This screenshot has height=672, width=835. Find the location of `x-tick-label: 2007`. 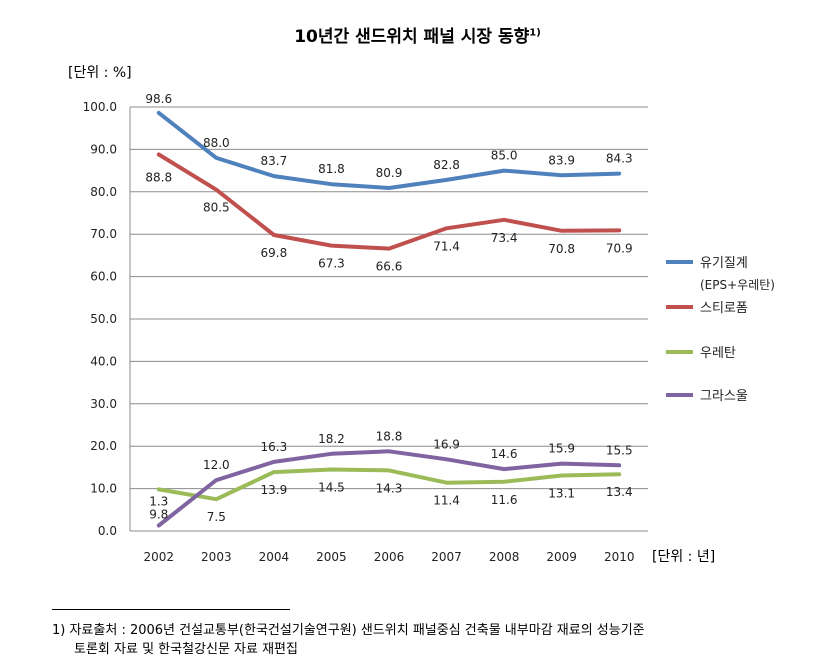

x-tick-label: 2007 is located at coordinates (446, 557).